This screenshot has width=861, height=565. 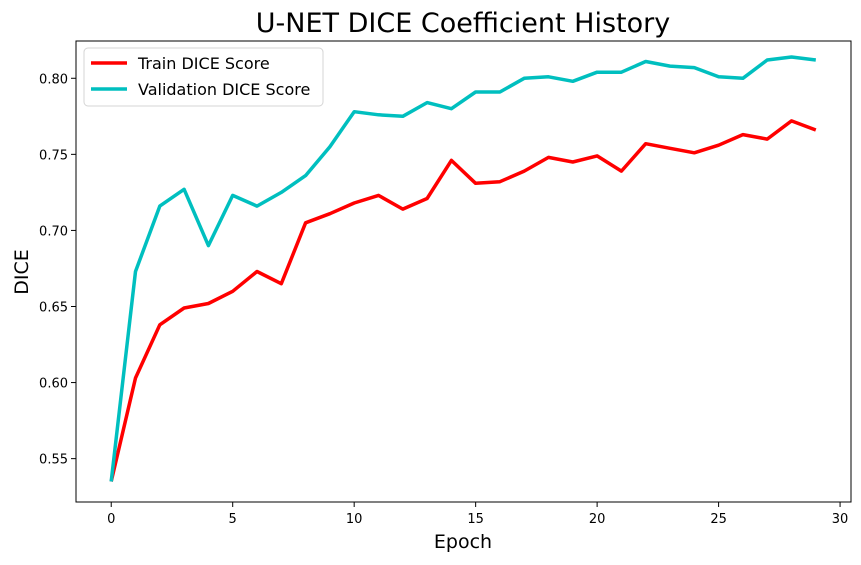 What do you see at coordinates (224, 89) in the screenshot?
I see `legend-label: Validation DICE Score` at bounding box center [224, 89].